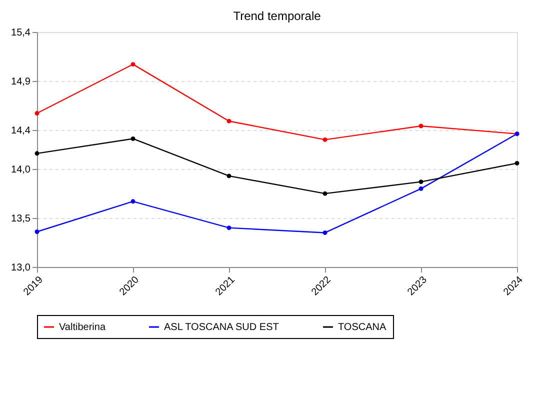  I want to click on legend-label: Valtiberina, so click(82, 327).